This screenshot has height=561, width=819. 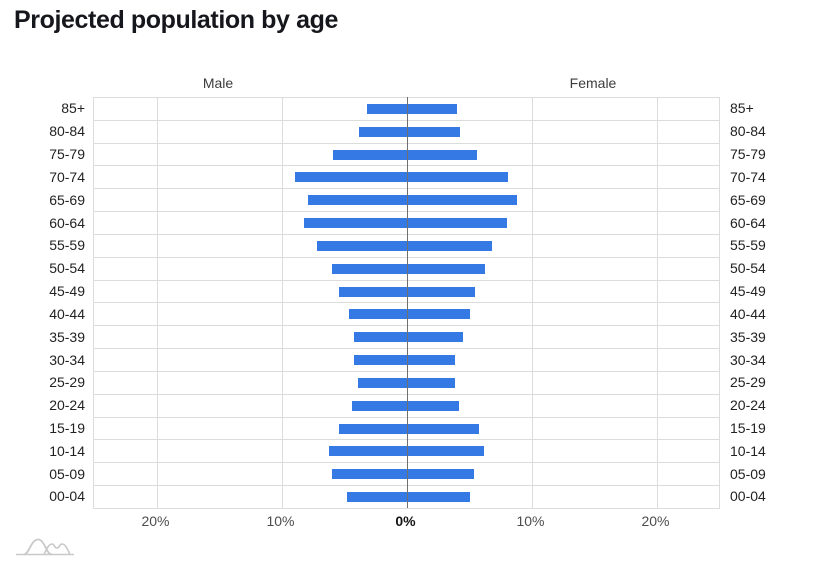 What do you see at coordinates (748, 473) in the screenshot?
I see `age-label-right: 05-09` at bounding box center [748, 473].